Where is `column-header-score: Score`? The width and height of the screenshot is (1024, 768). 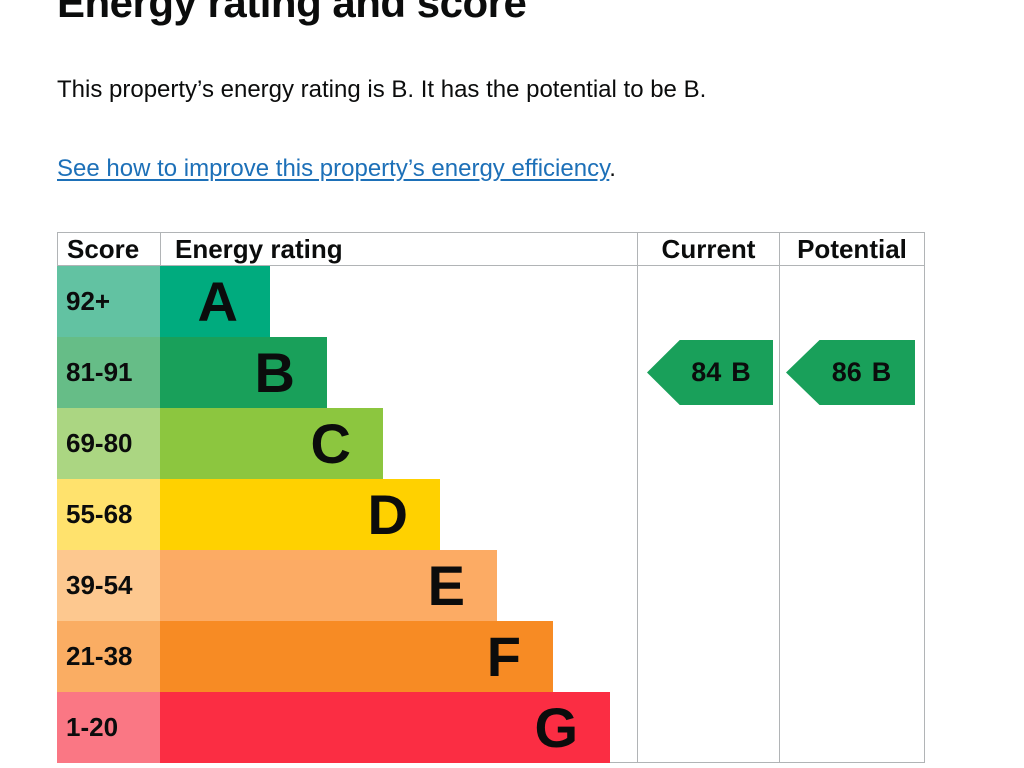 column-header-score: Score is located at coordinates (108, 249).